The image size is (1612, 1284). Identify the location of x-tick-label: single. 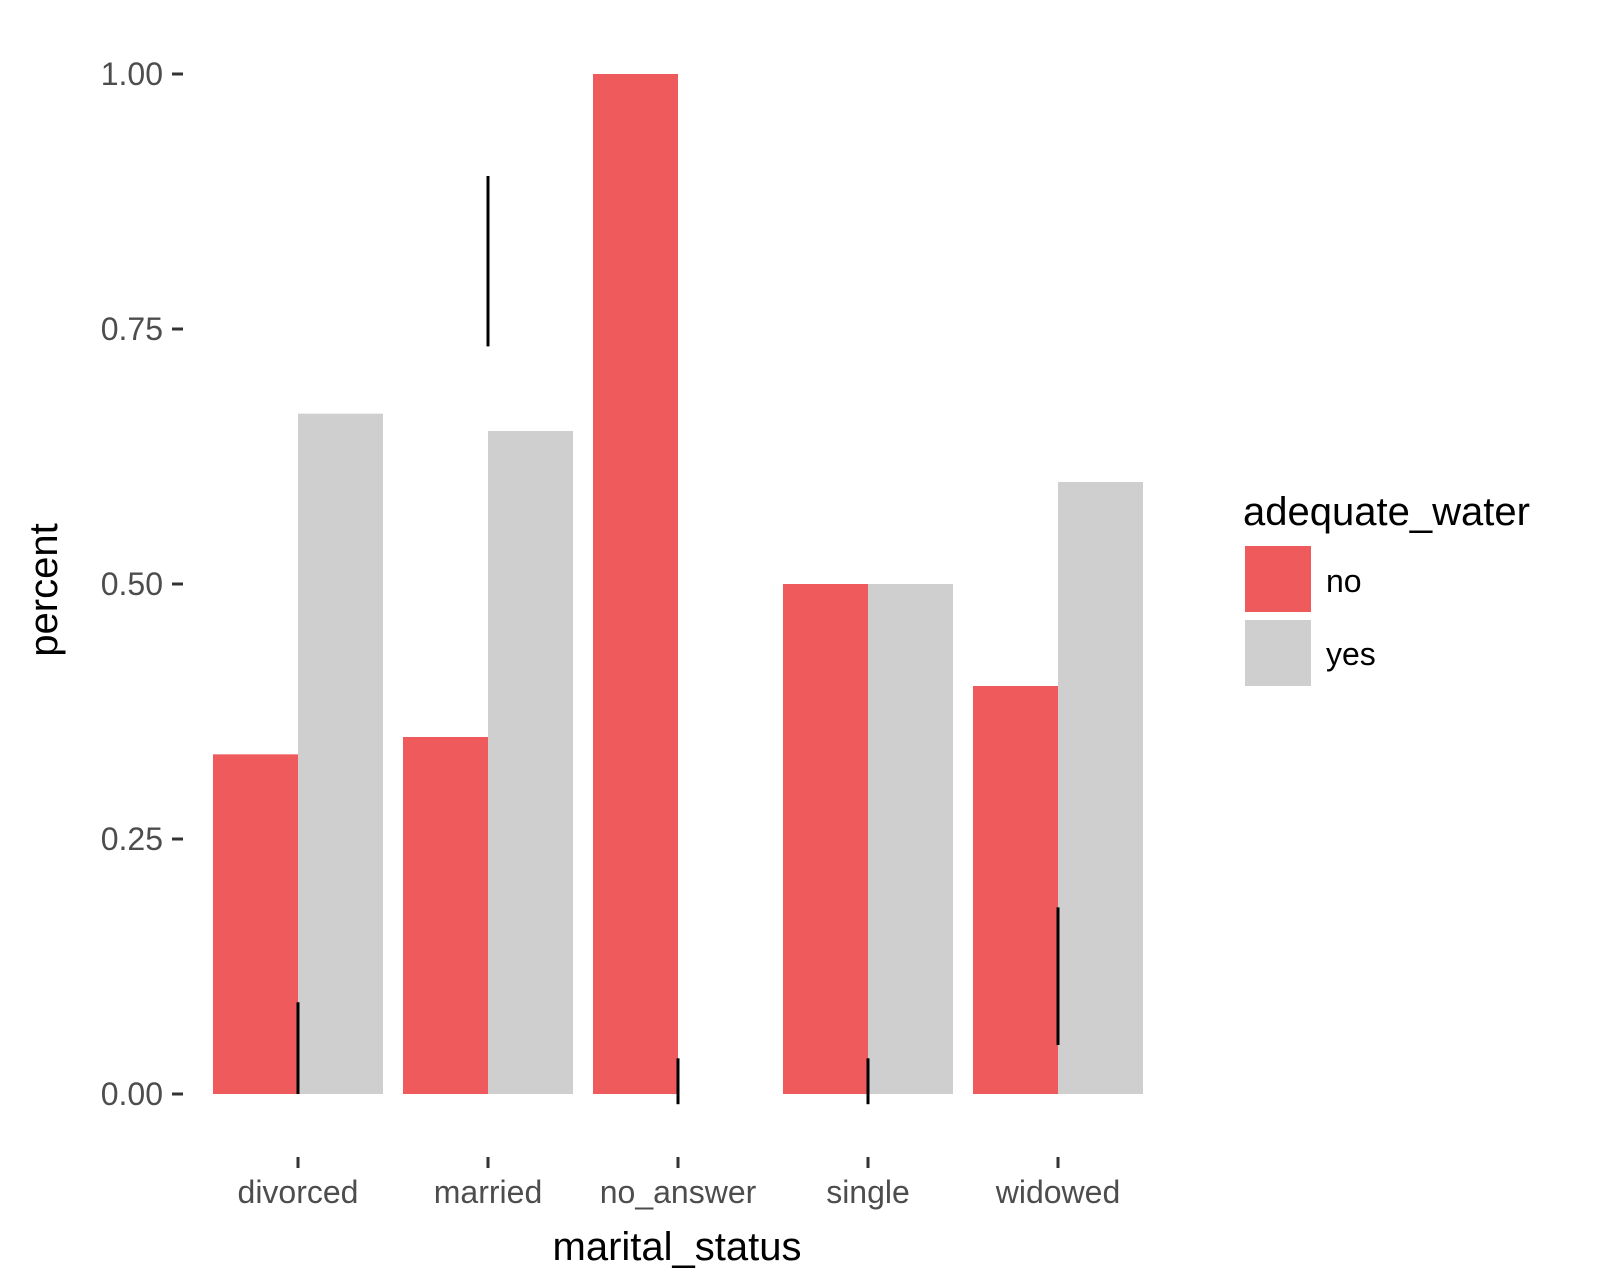
(868, 1192).